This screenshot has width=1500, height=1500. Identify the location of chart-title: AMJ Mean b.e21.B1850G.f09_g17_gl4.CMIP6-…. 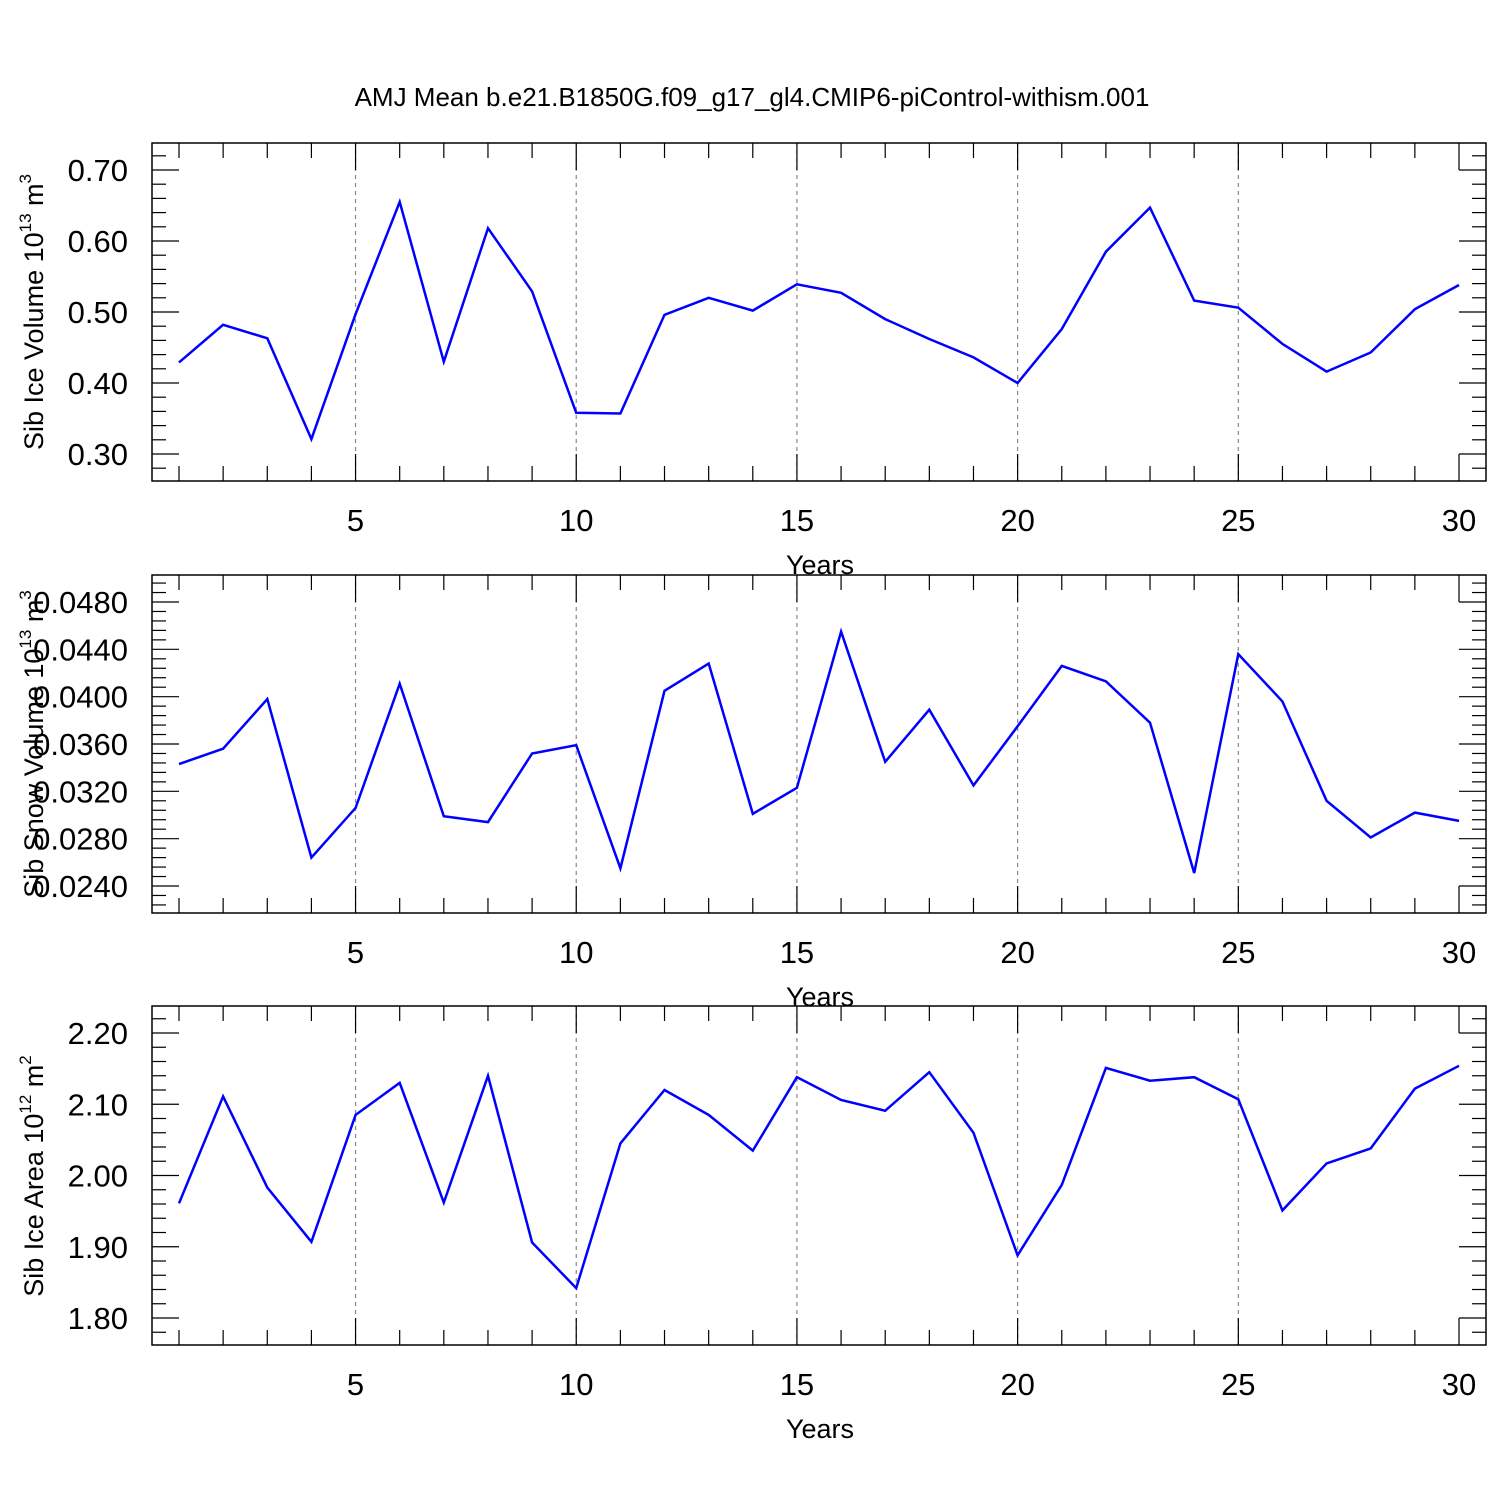
(752, 97).